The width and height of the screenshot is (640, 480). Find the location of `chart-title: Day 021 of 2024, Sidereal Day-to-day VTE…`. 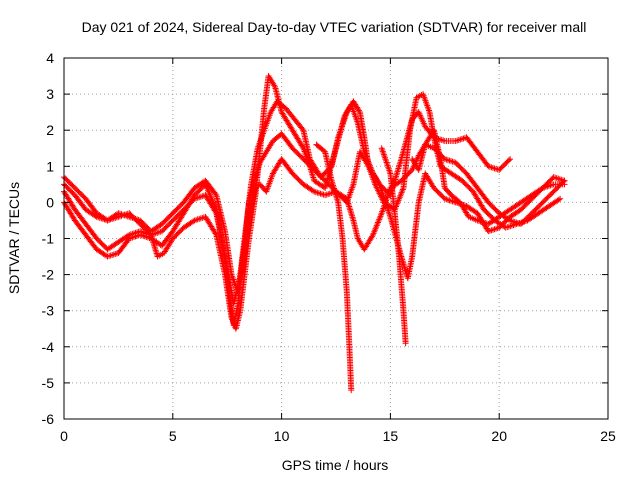

chart-title: Day 021 of 2024, Sidereal Day-to-day VTE… is located at coordinates (334, 27).